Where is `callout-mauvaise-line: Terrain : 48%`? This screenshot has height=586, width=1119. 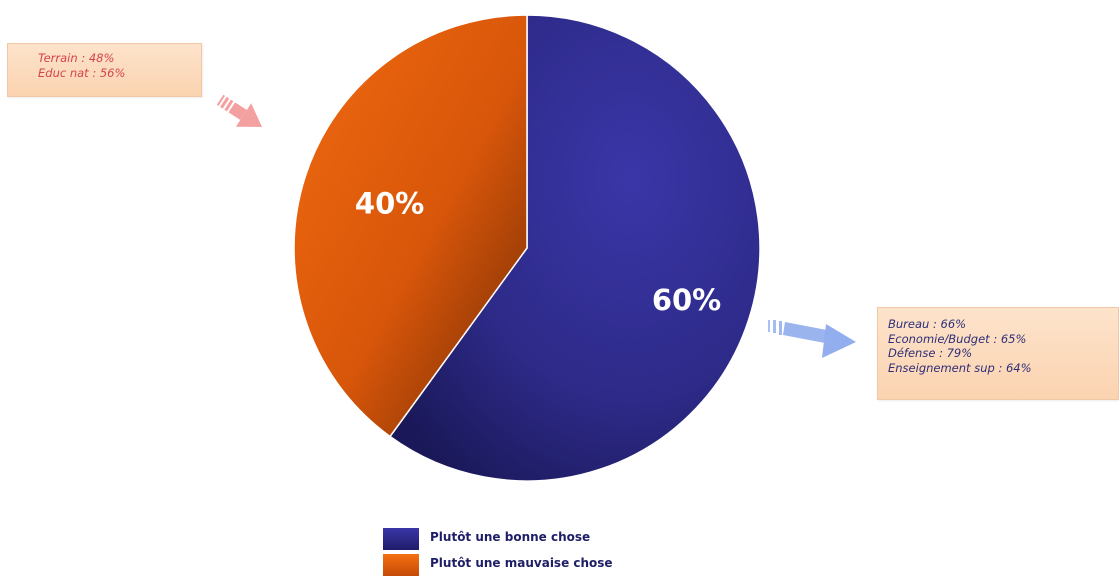 callout-mauvaise-line: Terrain : 48% is located at coordinates (76, 58).